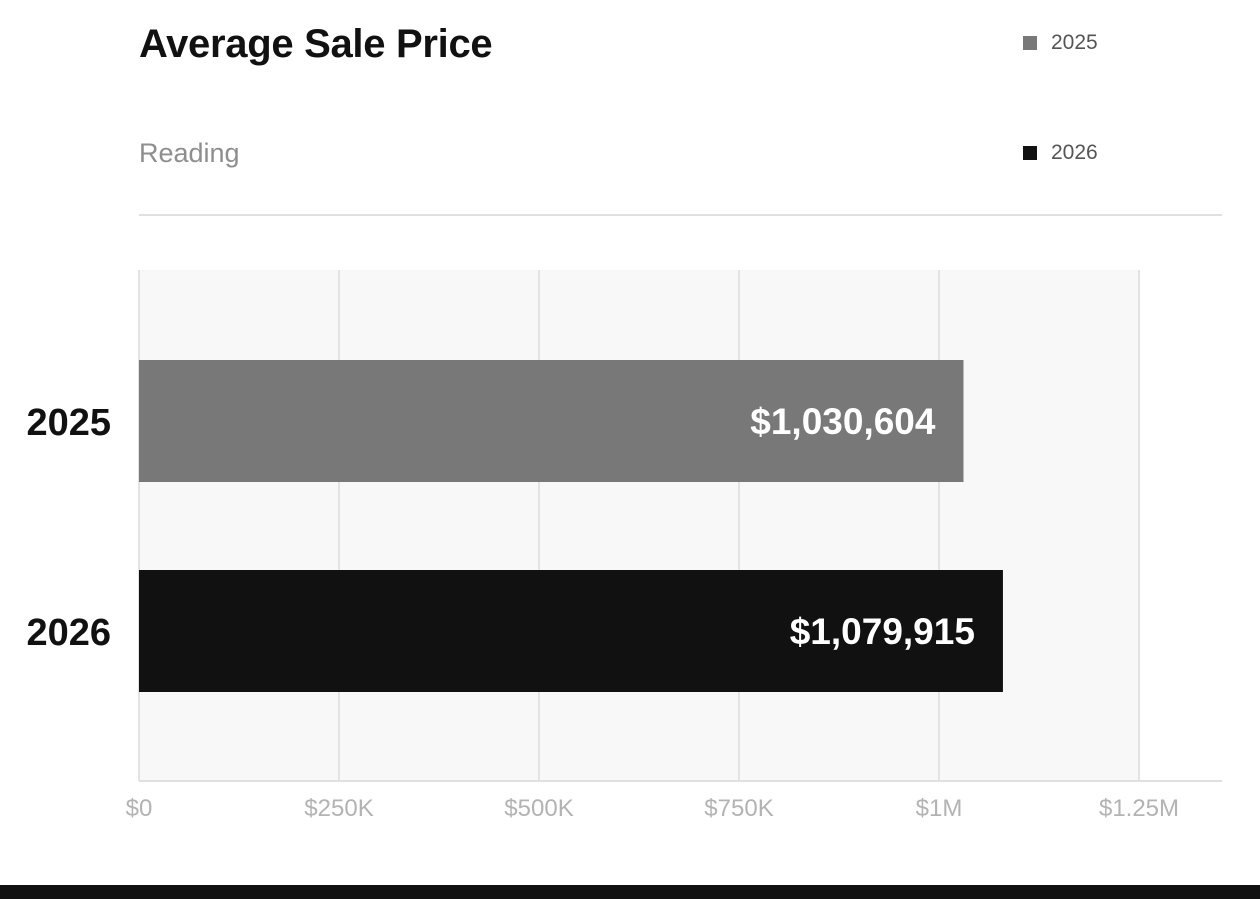 This screenshot has width=1260, height=899. I want to click on legend-swatch-2026, so click(1030, 153).